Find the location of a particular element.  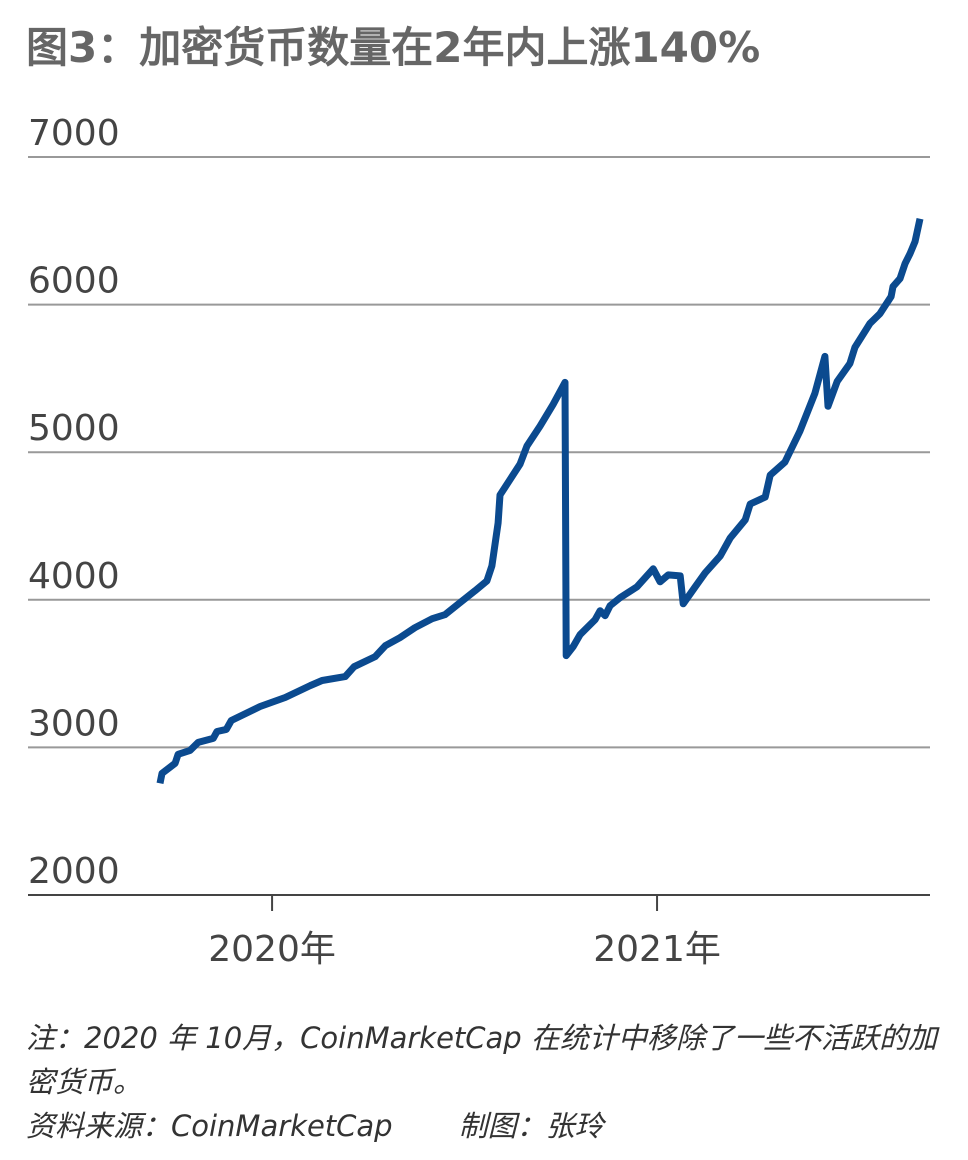

y-tick-label: 5000 is located at coordinates (74, 428).